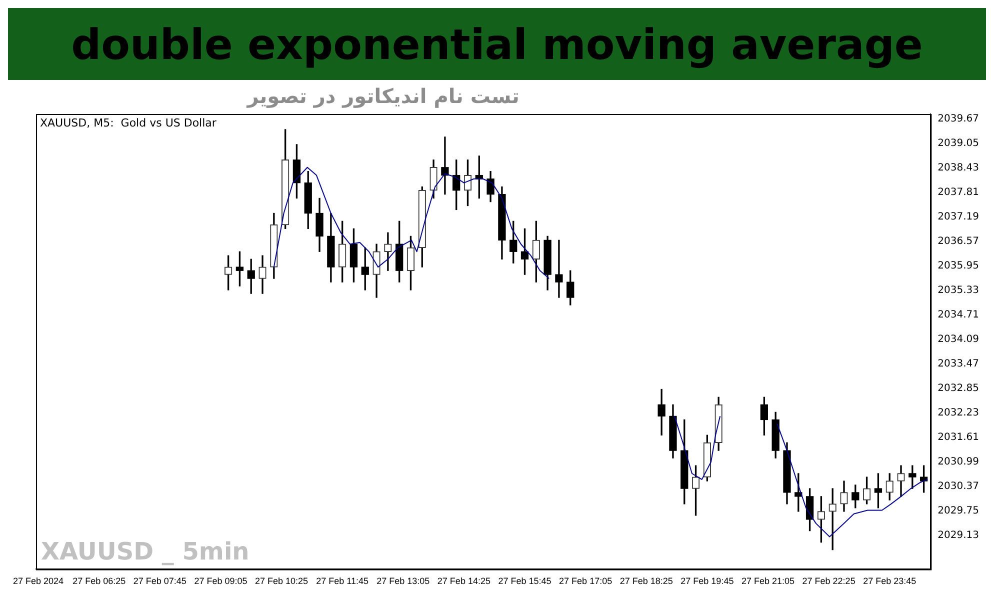 The image size is (994, 605). Describe the element at coordinates (646, 581) in the screenshot. I see `x-tick-label: 27 Feb 18:25` at that location.